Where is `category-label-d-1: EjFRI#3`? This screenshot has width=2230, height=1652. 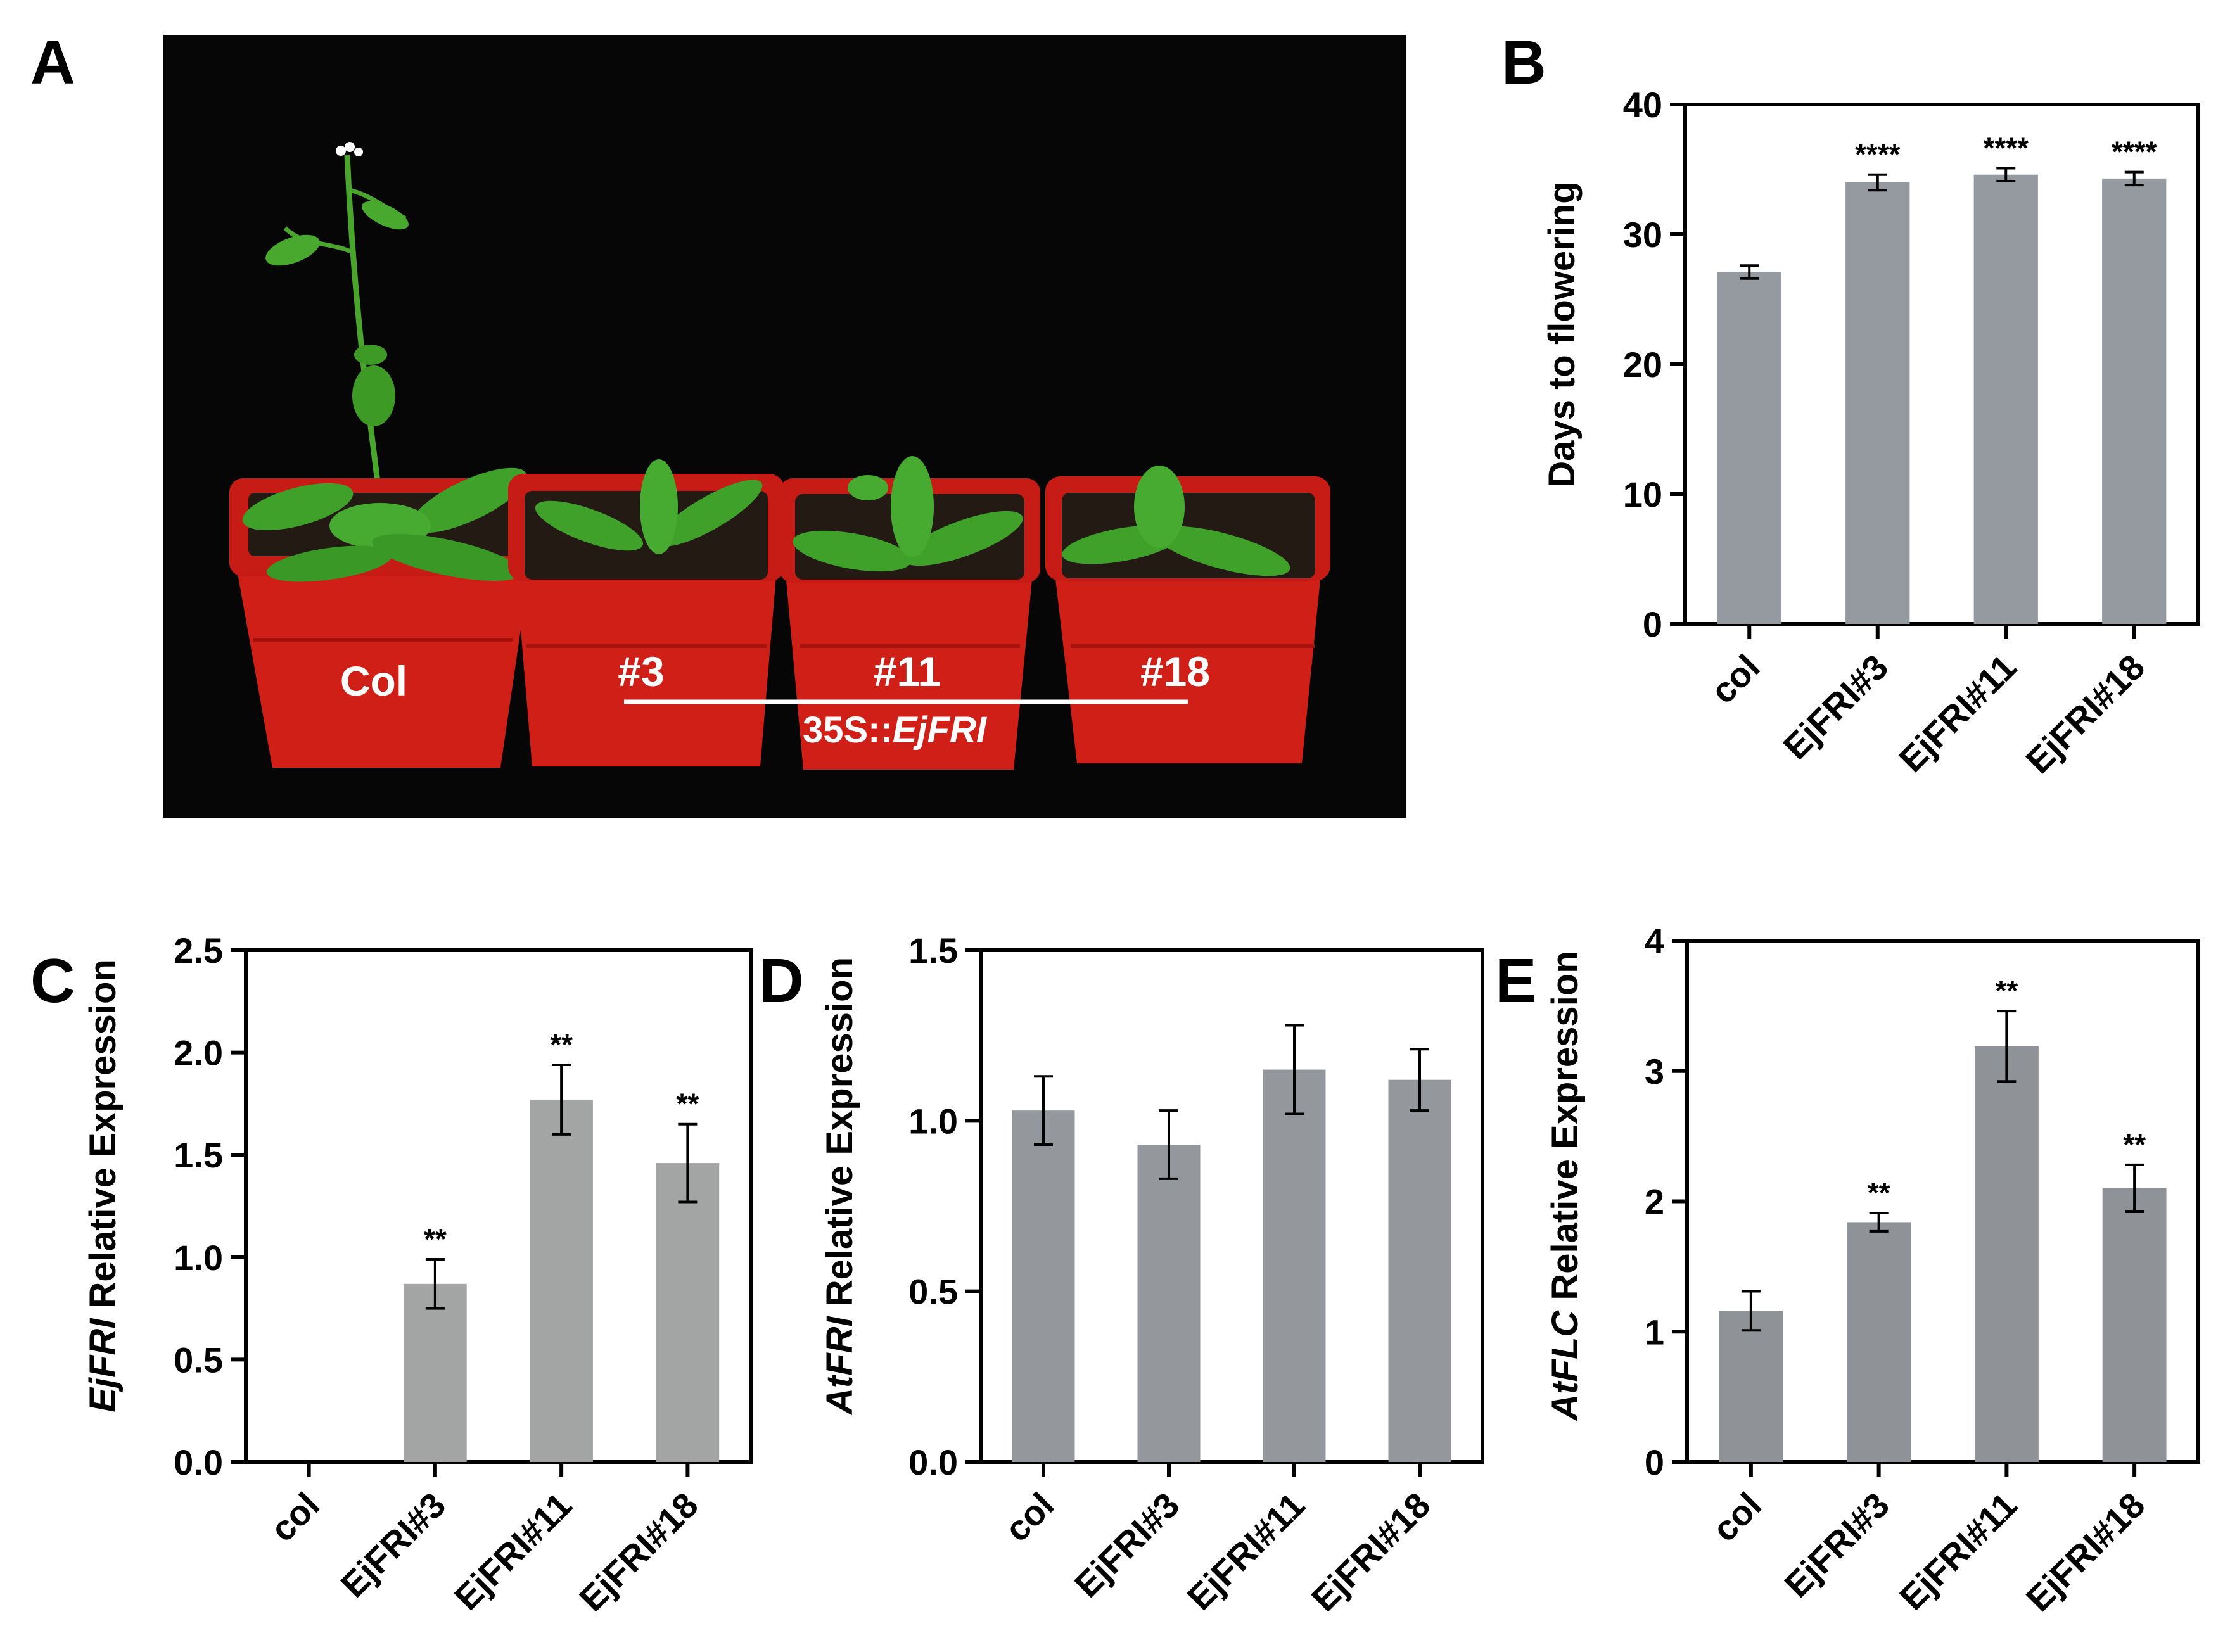
category-label-d-1: EjFRI#3 is located at coordinates (1127, 1545).